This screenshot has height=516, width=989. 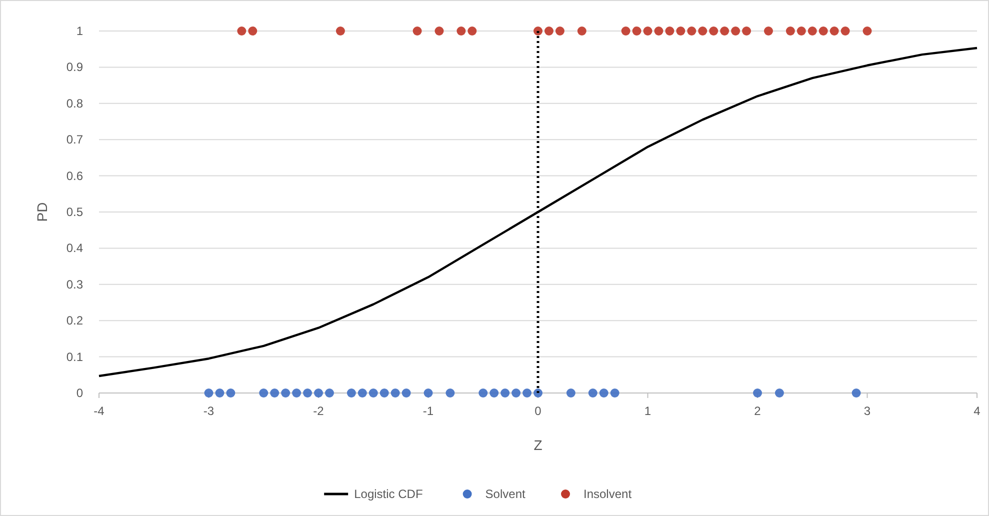 What do you see at coordinates (80, 31) in the screenshot?
I see `y-tick-label: 1` at bounding box center [80, 31].